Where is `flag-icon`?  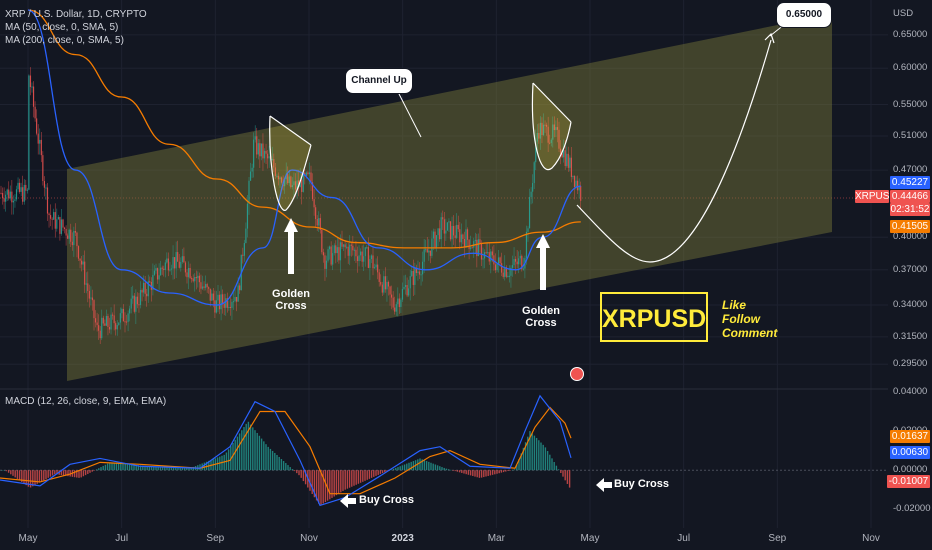 flag-icon is located at coordinates (577, 374).